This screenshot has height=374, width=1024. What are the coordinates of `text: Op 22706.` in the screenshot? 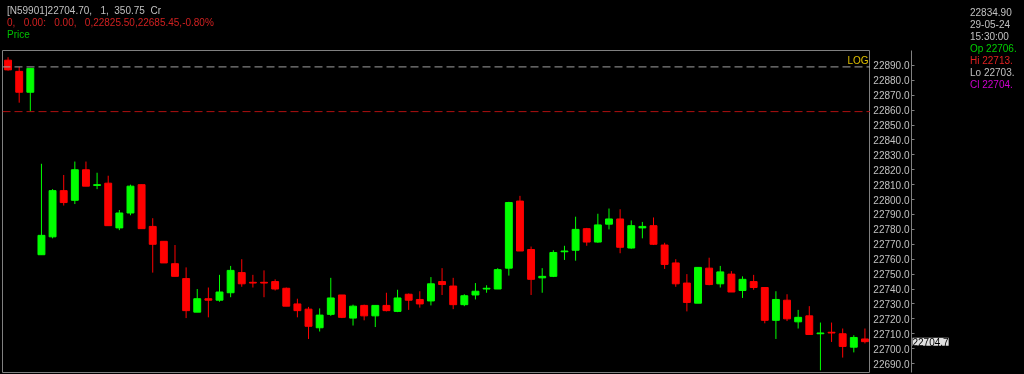 It's located at (993, 49).